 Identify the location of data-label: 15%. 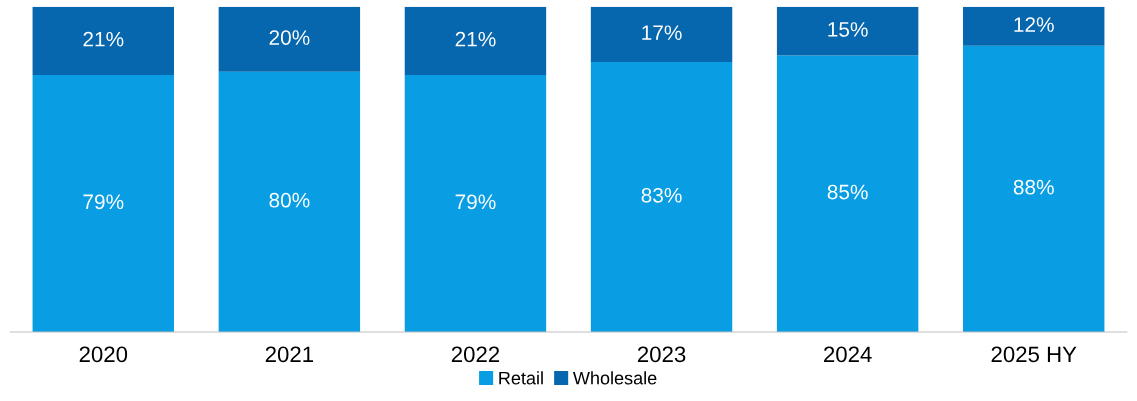
(848, 29).